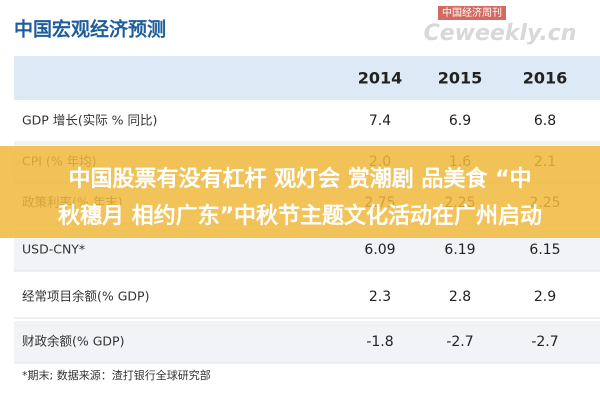  I want to click on logo-box, so click(472, 13).